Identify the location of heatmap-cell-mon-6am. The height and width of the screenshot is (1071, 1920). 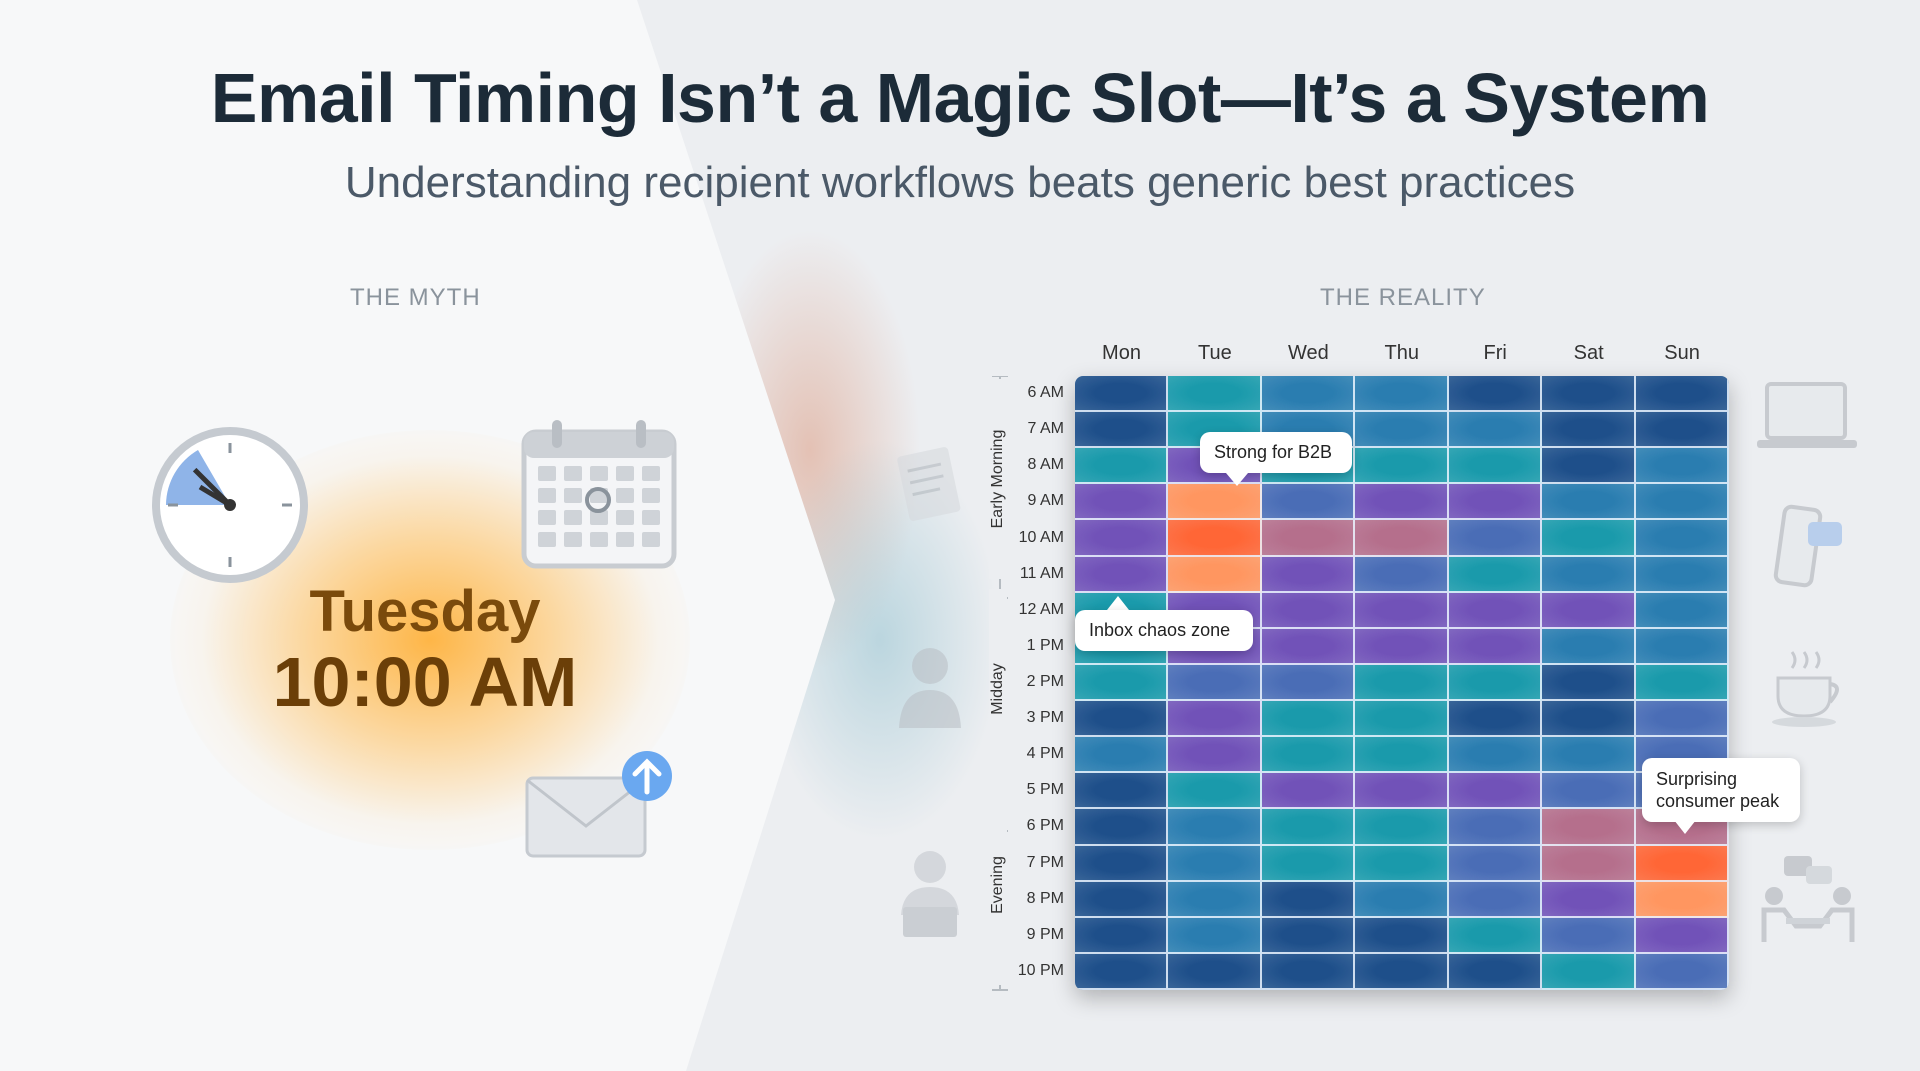
(1122, 394).